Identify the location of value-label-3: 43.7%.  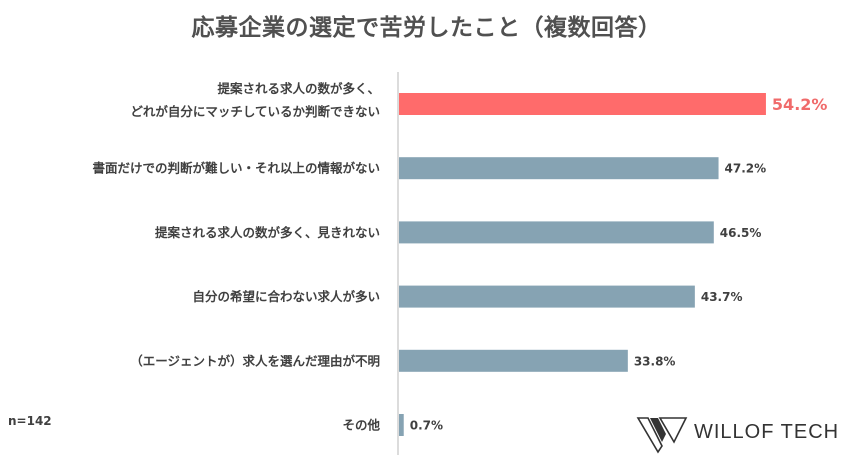
(722, 297).